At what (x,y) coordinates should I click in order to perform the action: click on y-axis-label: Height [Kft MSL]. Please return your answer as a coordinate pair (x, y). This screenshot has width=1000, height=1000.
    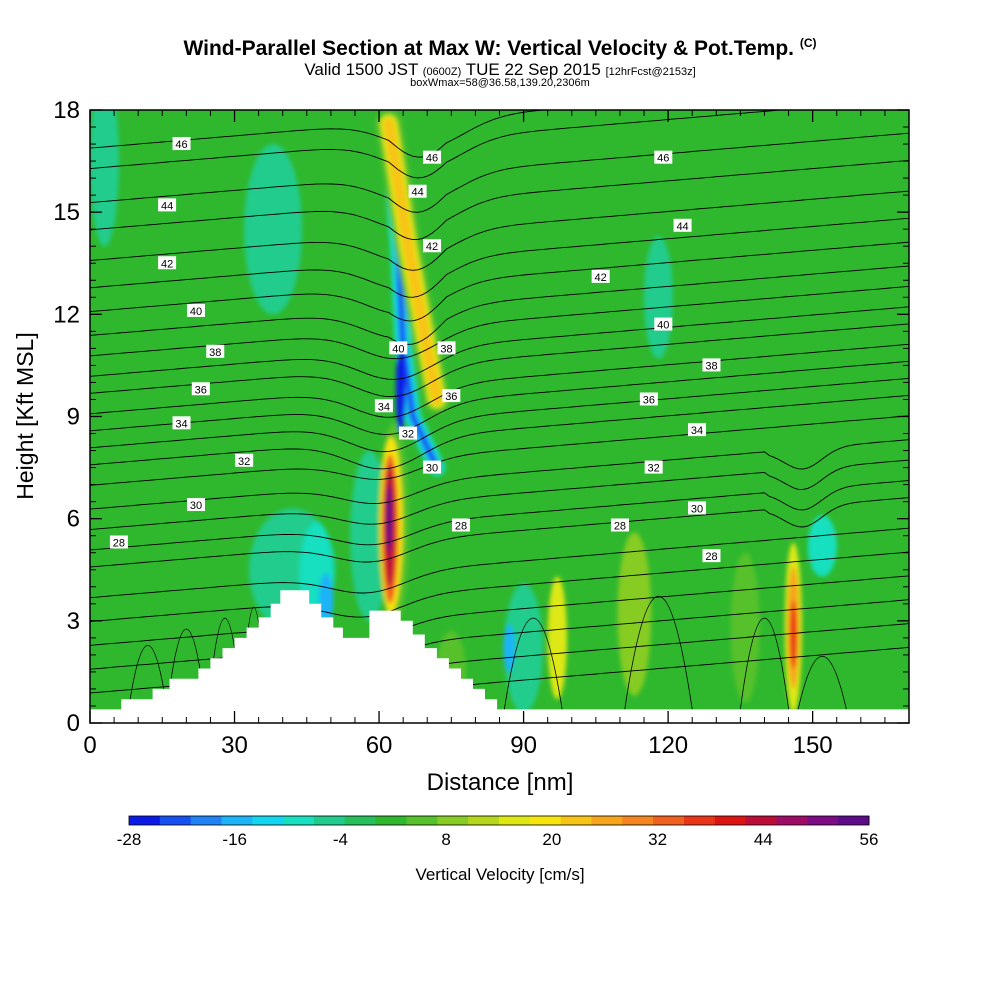
    Looking at the image, I should click on (25, 415).